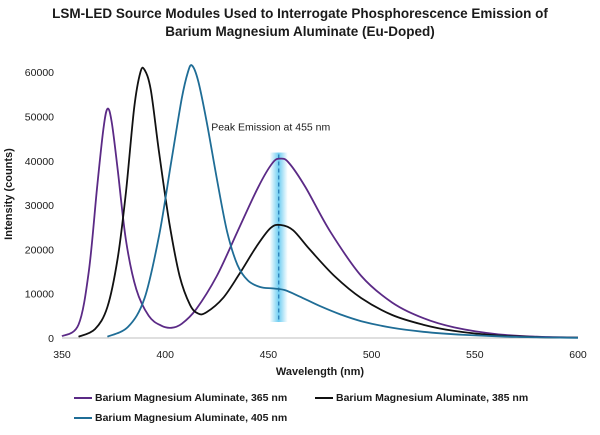 This screenshot has height=435, width=600. I want to click on y-tick-label: 50000, so click(39, 117).